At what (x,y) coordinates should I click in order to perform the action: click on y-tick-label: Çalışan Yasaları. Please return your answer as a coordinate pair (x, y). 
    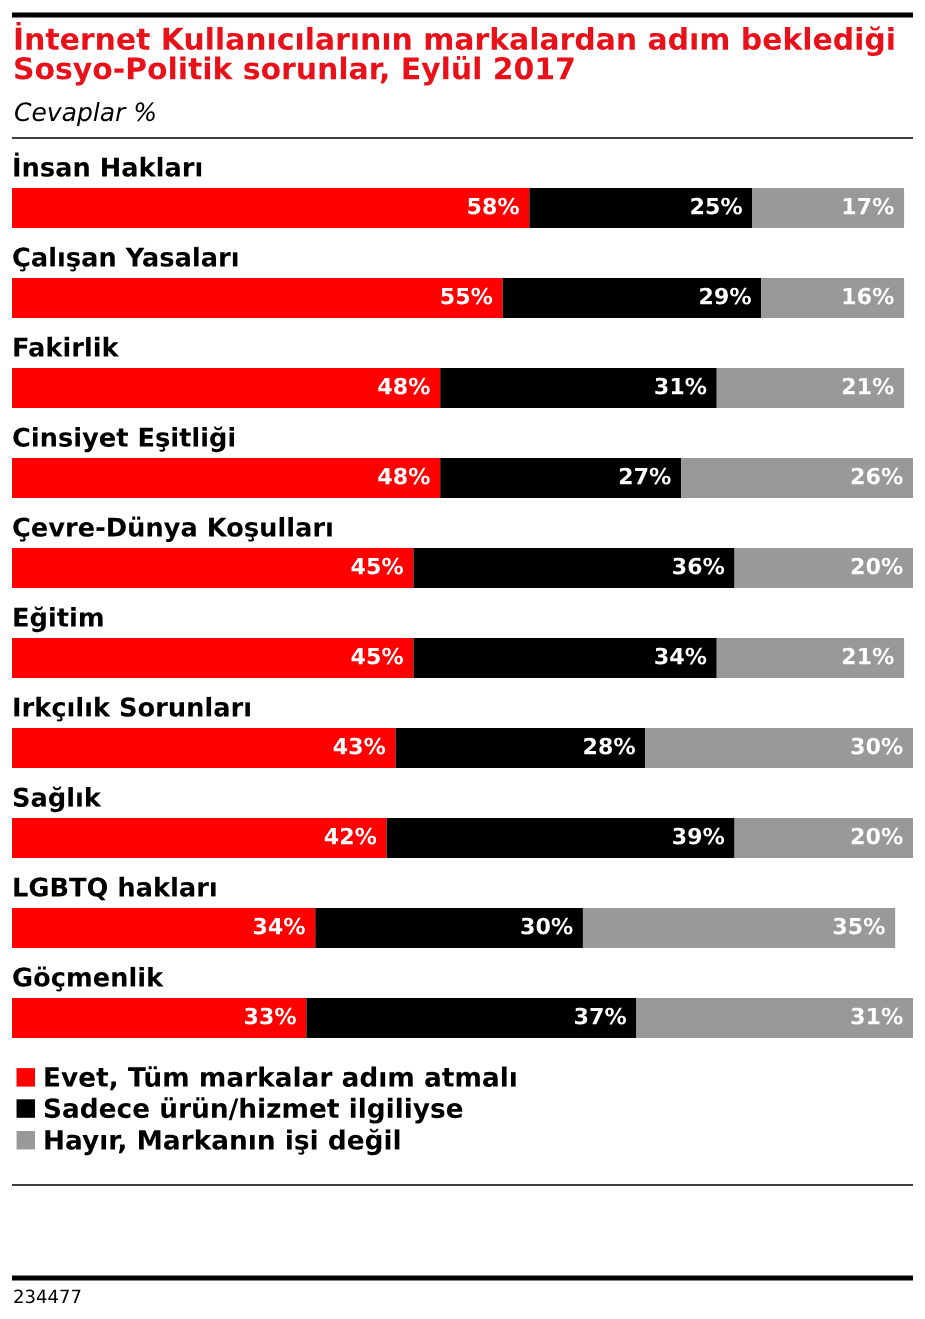
    Looking at the image, I should click on (125, 259).